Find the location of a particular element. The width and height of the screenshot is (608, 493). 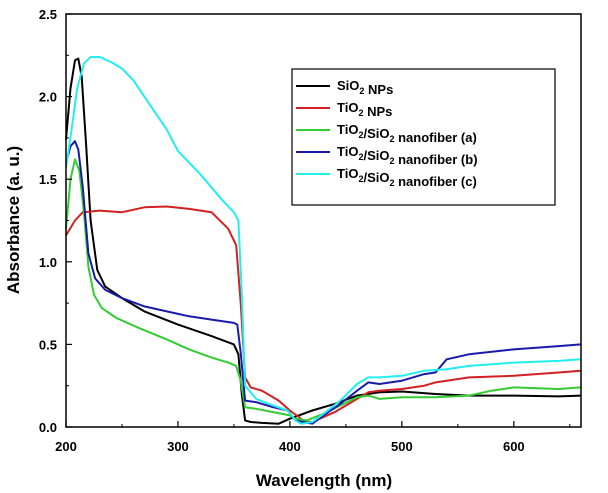

y-tick-label-1.5: 1.5 is located at coordinates (48, 179).